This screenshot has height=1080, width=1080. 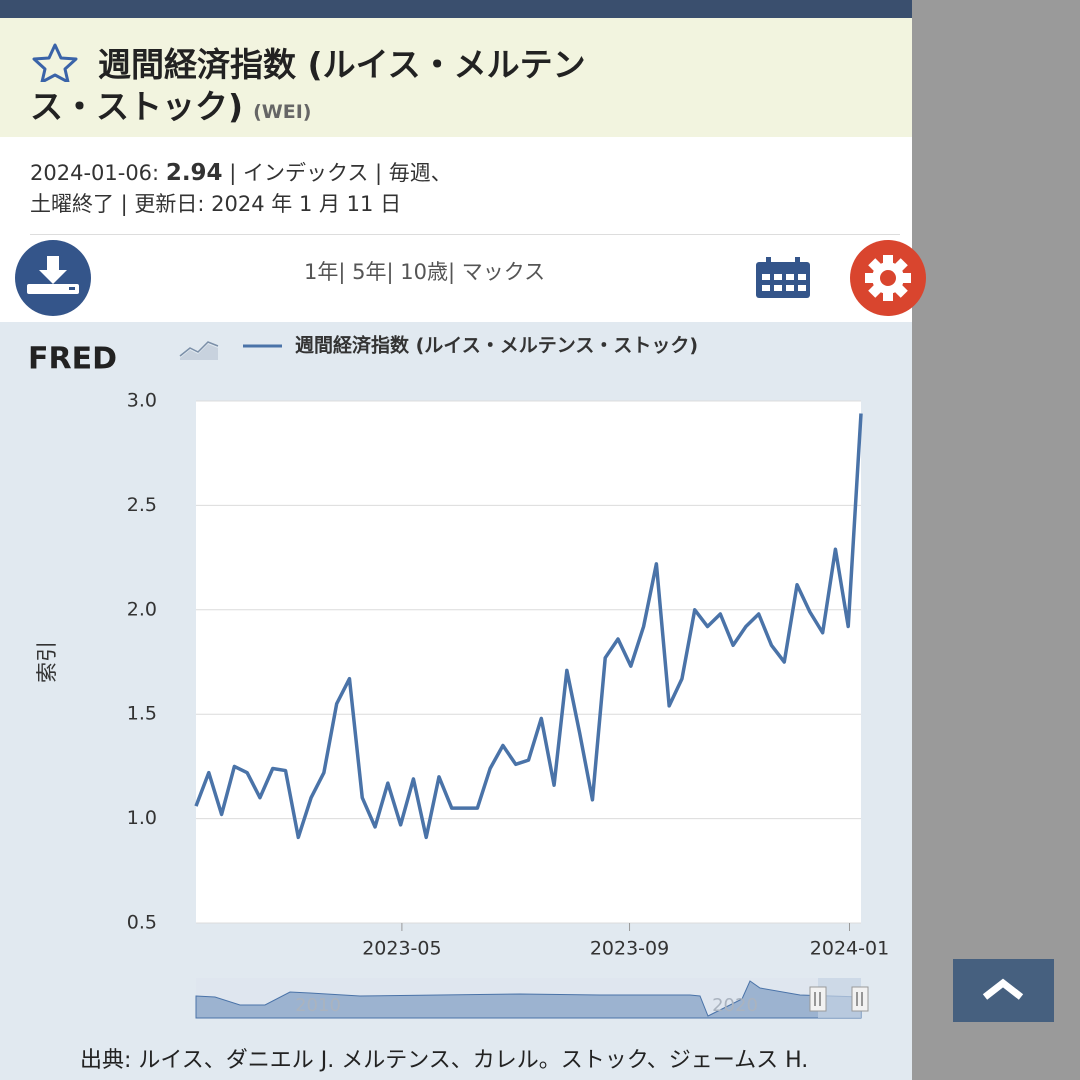 What do you see at coordinates (629, 949) in the screenshot?
I see `x-tick-label: 2023-09` at bounding box center [629, 949].